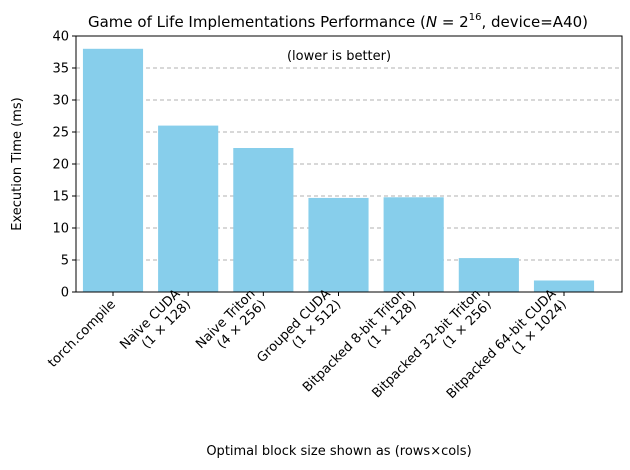  Describe the element at coordinates (60, 133) in the screenshot. I see `y-tick-label: 25` at that location.